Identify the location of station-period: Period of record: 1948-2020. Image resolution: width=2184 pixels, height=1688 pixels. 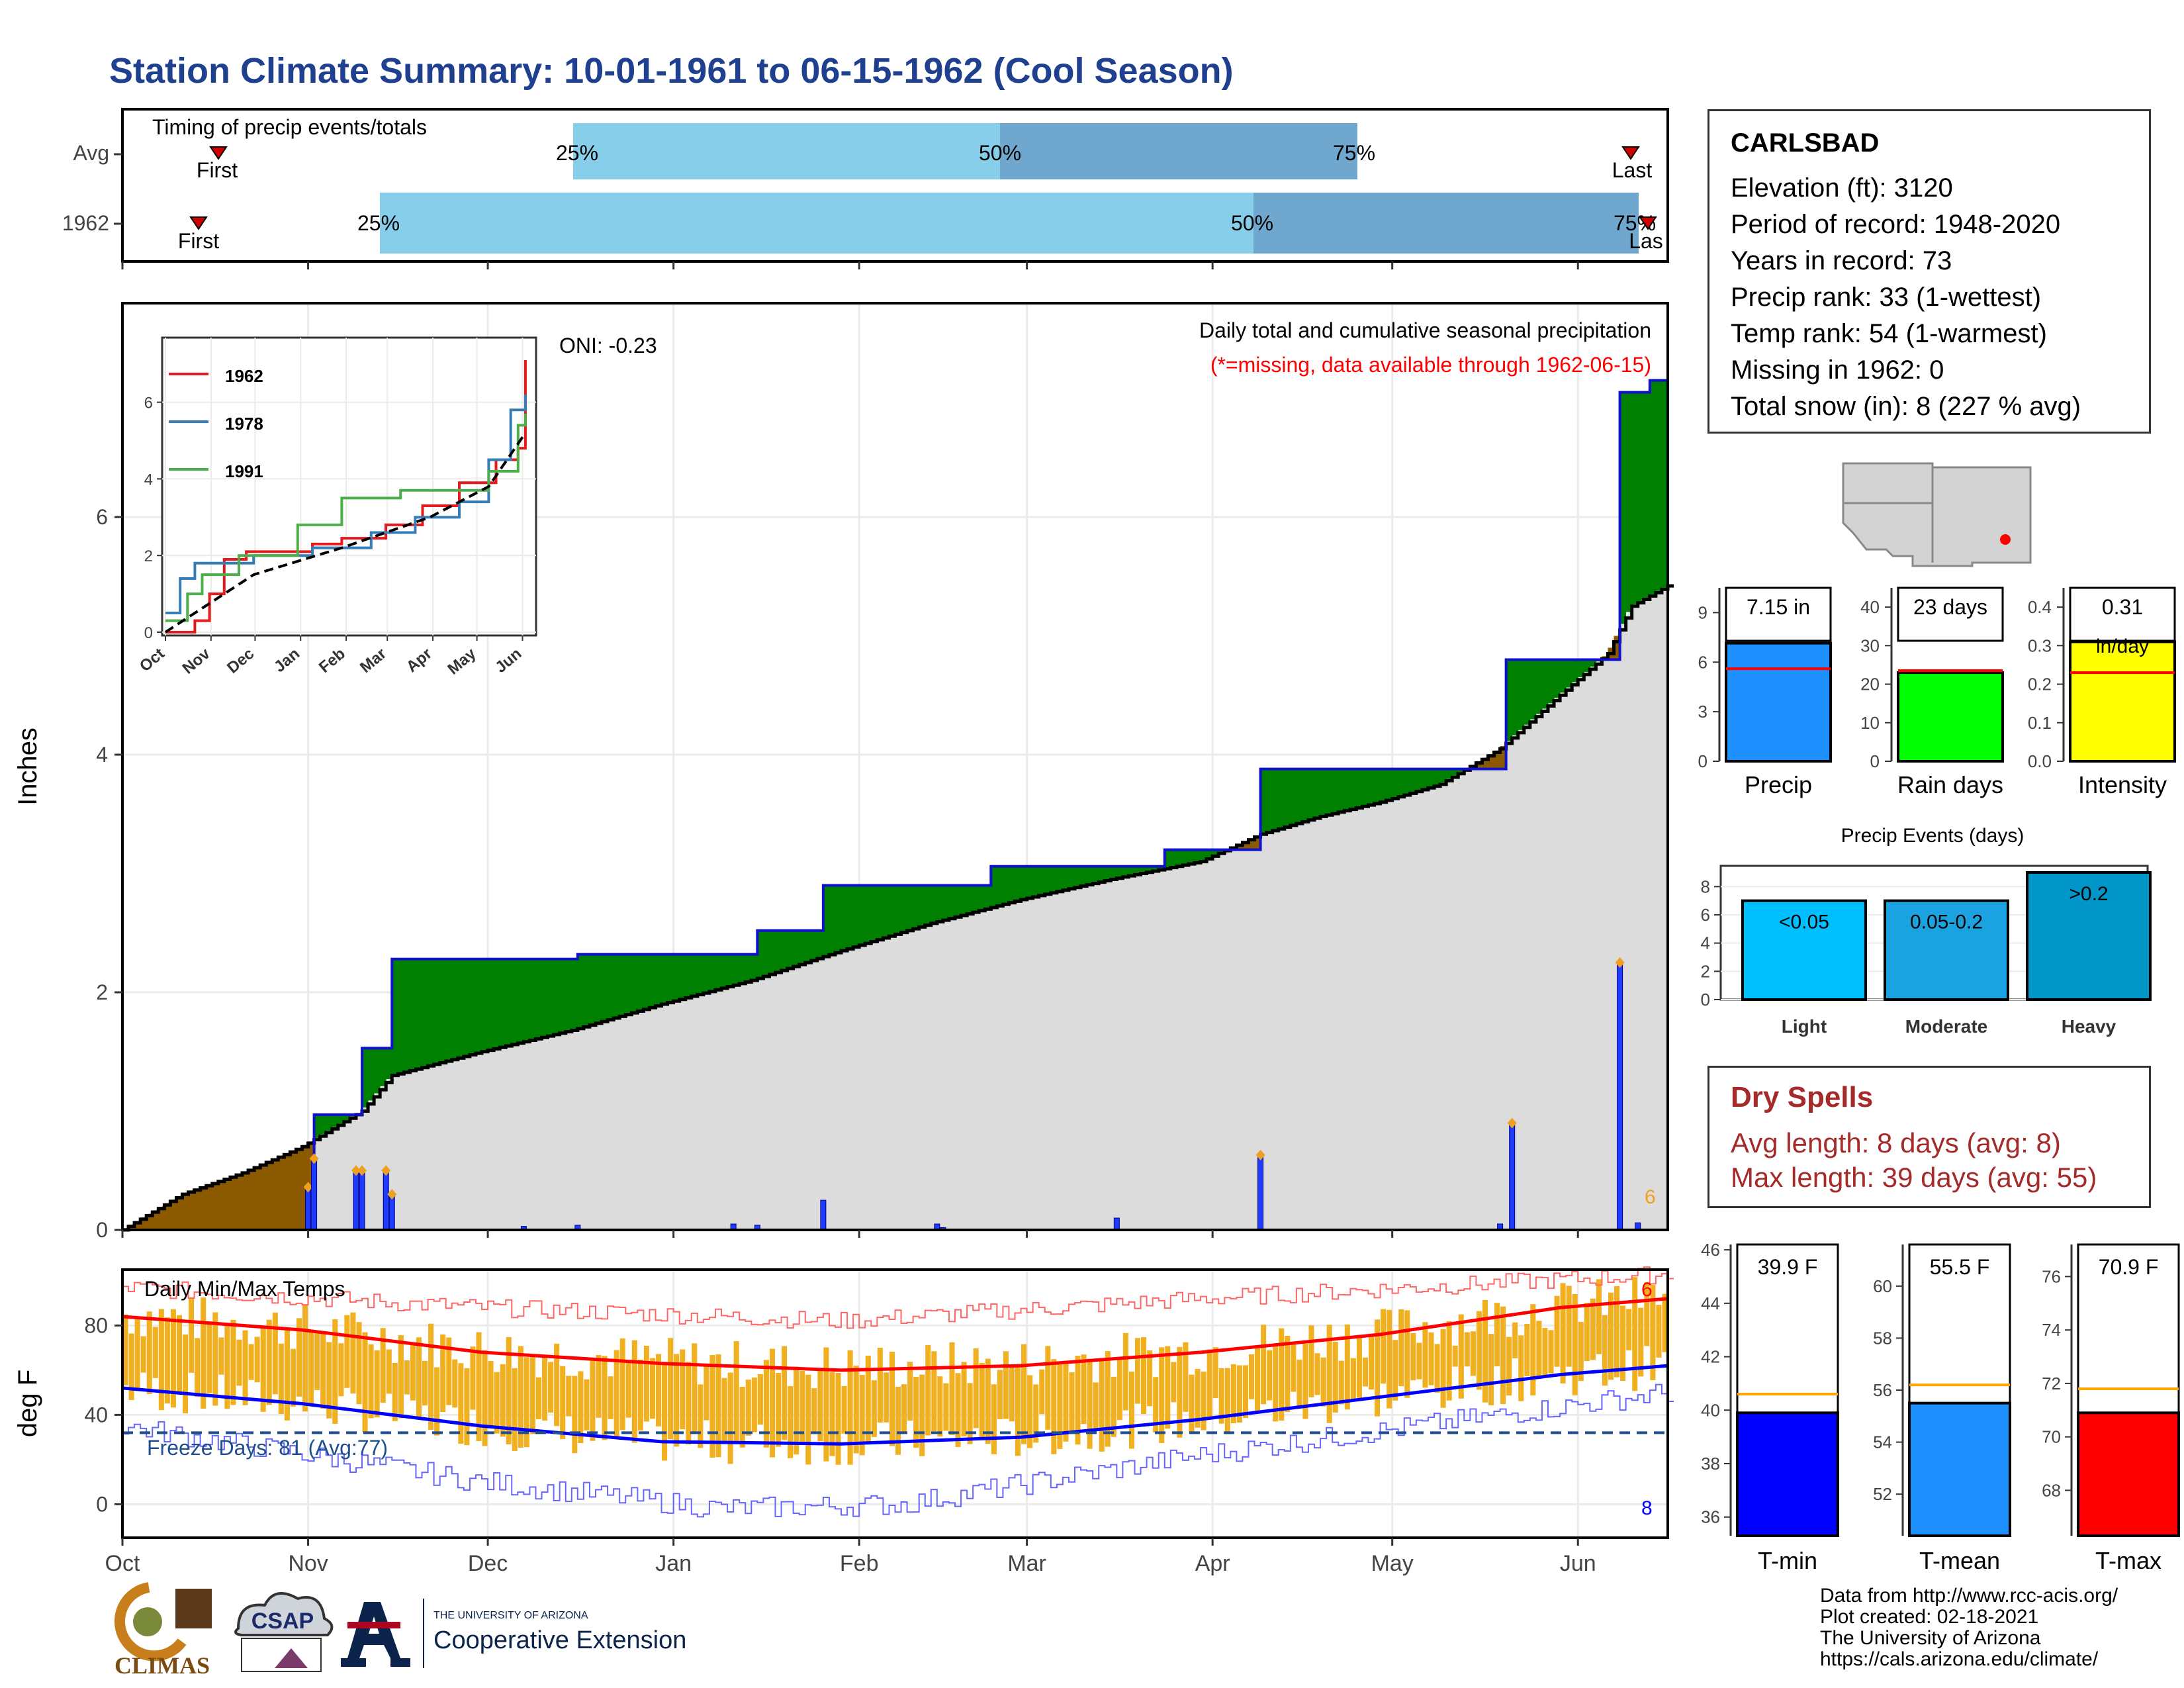
(1896, 224).